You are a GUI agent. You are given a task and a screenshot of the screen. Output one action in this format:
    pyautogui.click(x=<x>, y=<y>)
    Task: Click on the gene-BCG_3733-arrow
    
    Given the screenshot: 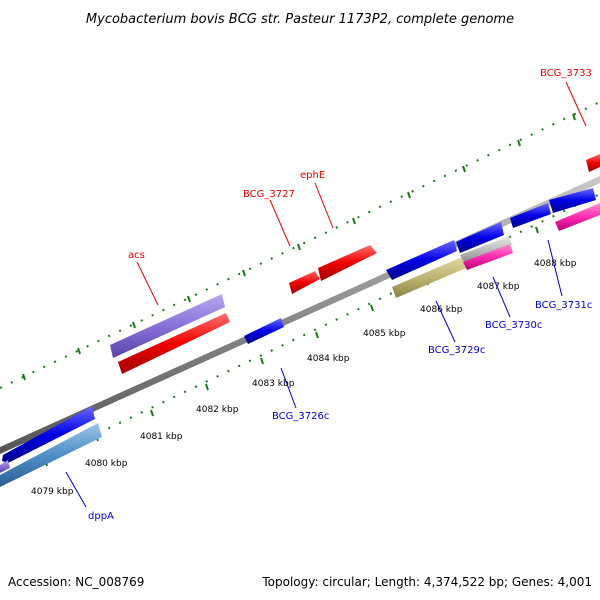 What is the action you would take?
    pyautogui.click(x=593, y=163)
    